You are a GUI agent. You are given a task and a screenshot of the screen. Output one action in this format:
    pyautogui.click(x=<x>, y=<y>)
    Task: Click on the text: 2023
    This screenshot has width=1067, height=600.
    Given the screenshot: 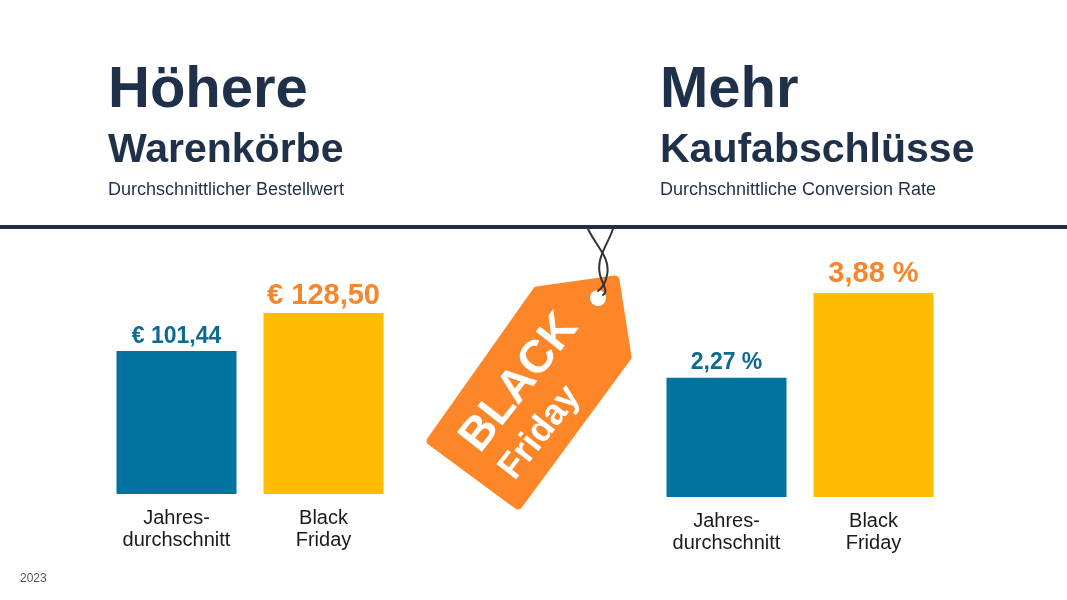 What is the action you would take?
    pyautogui.click(x=34, y=578)
    